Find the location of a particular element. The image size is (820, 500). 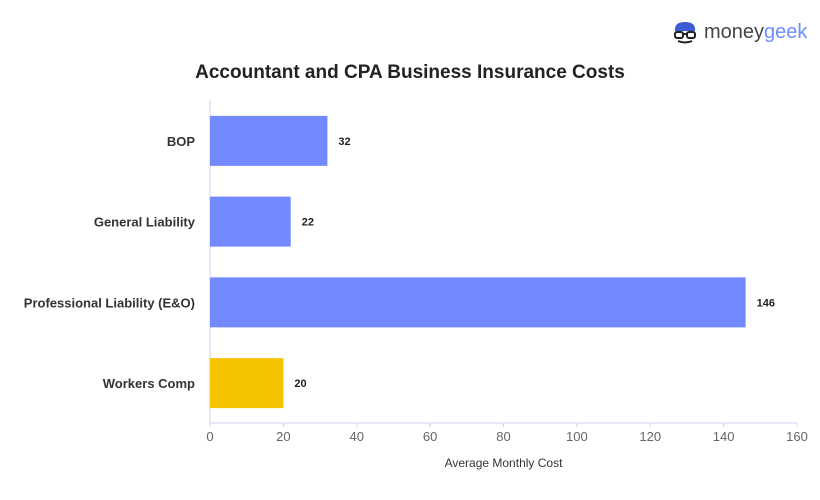

data-label: 22 is located at coordinates (308, 223).